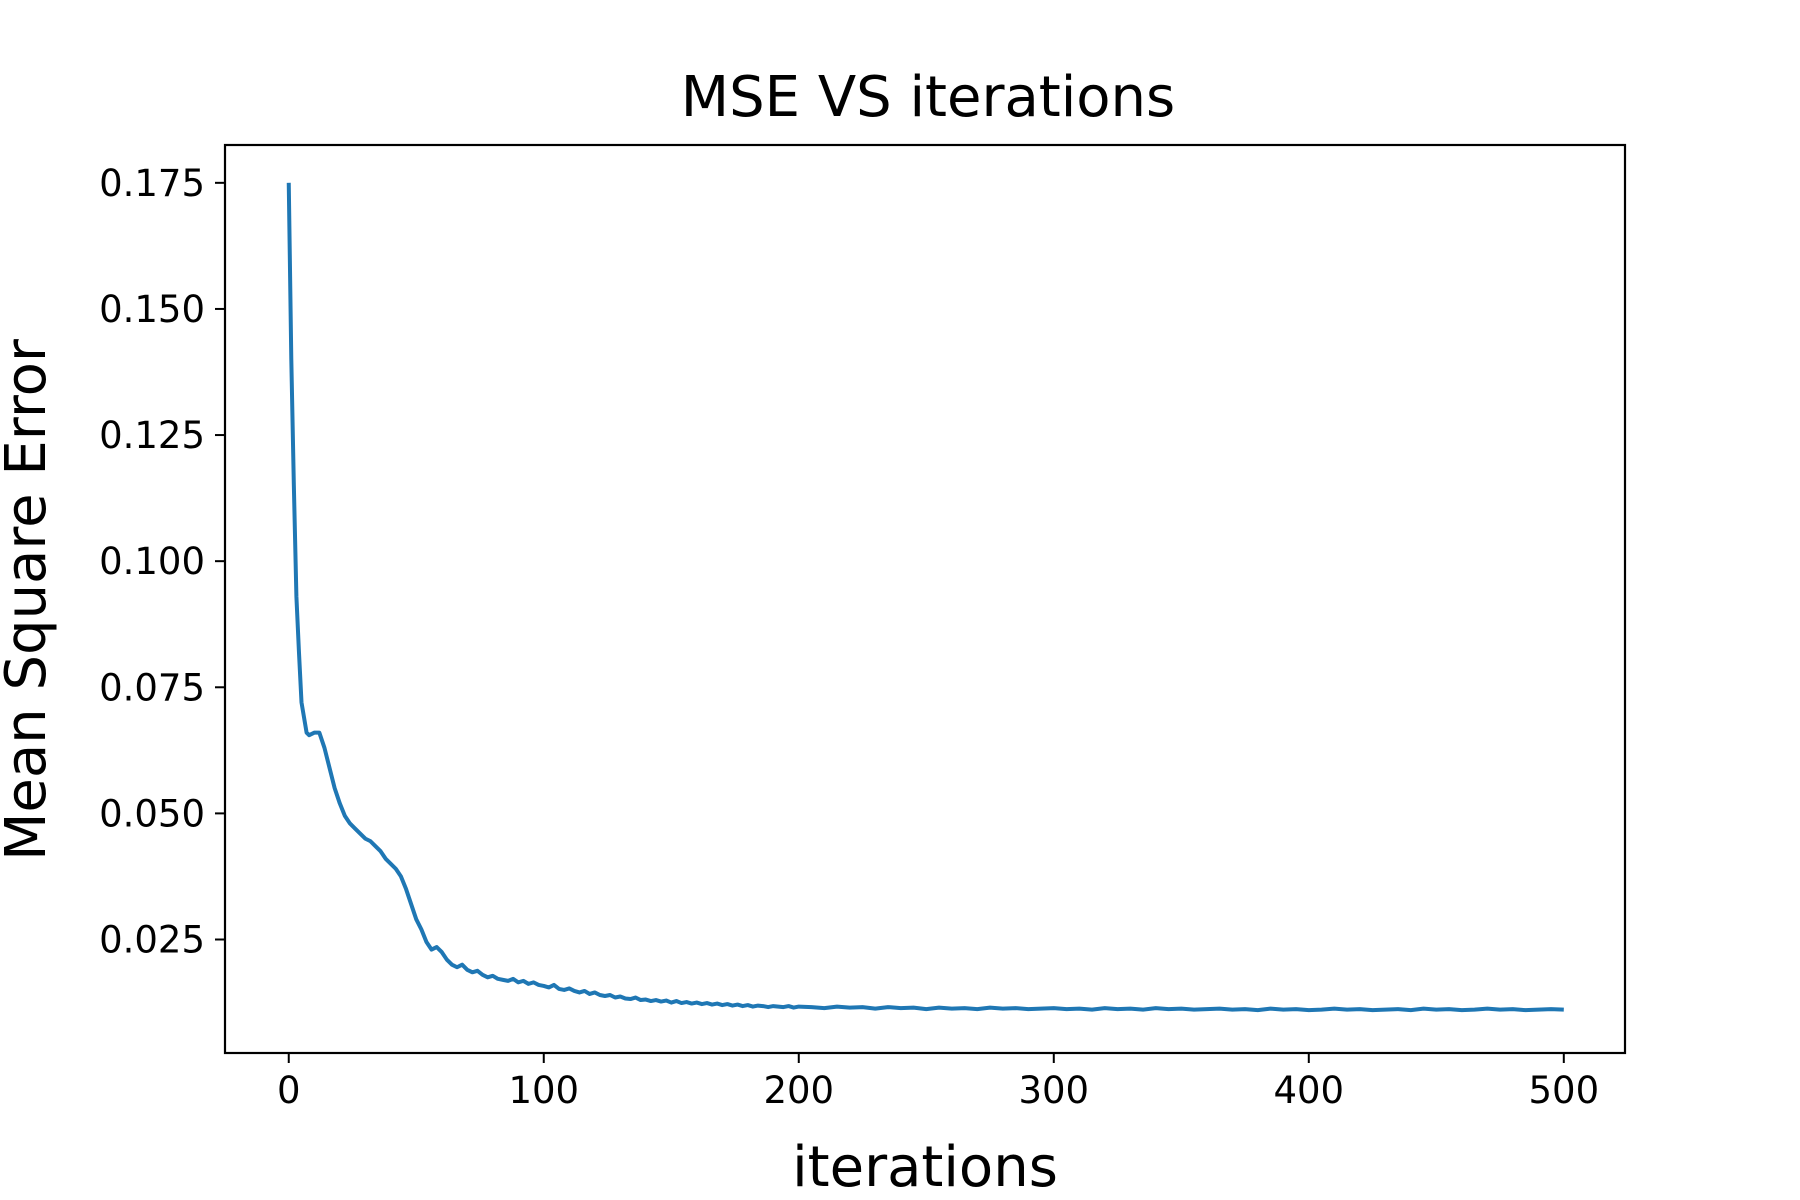 The image size is (1800, 1200). What do you see at coordinates (152, 435) in the screenshot?
I see `y-tick-label: 0.125` at bounding box center [152, 435].